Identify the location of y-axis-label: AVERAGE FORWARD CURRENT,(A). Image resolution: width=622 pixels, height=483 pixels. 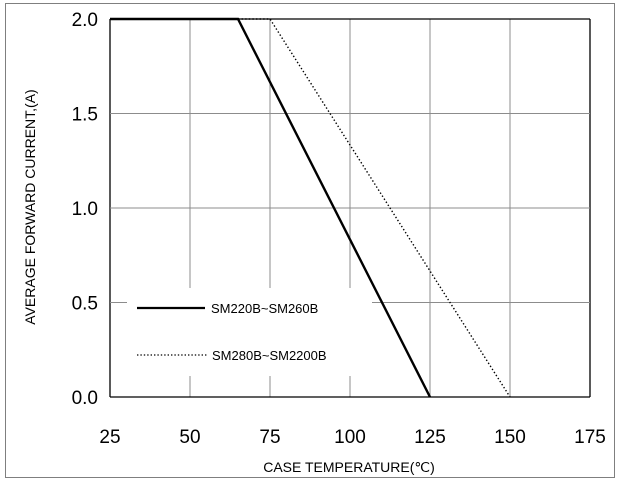
(30, 206).